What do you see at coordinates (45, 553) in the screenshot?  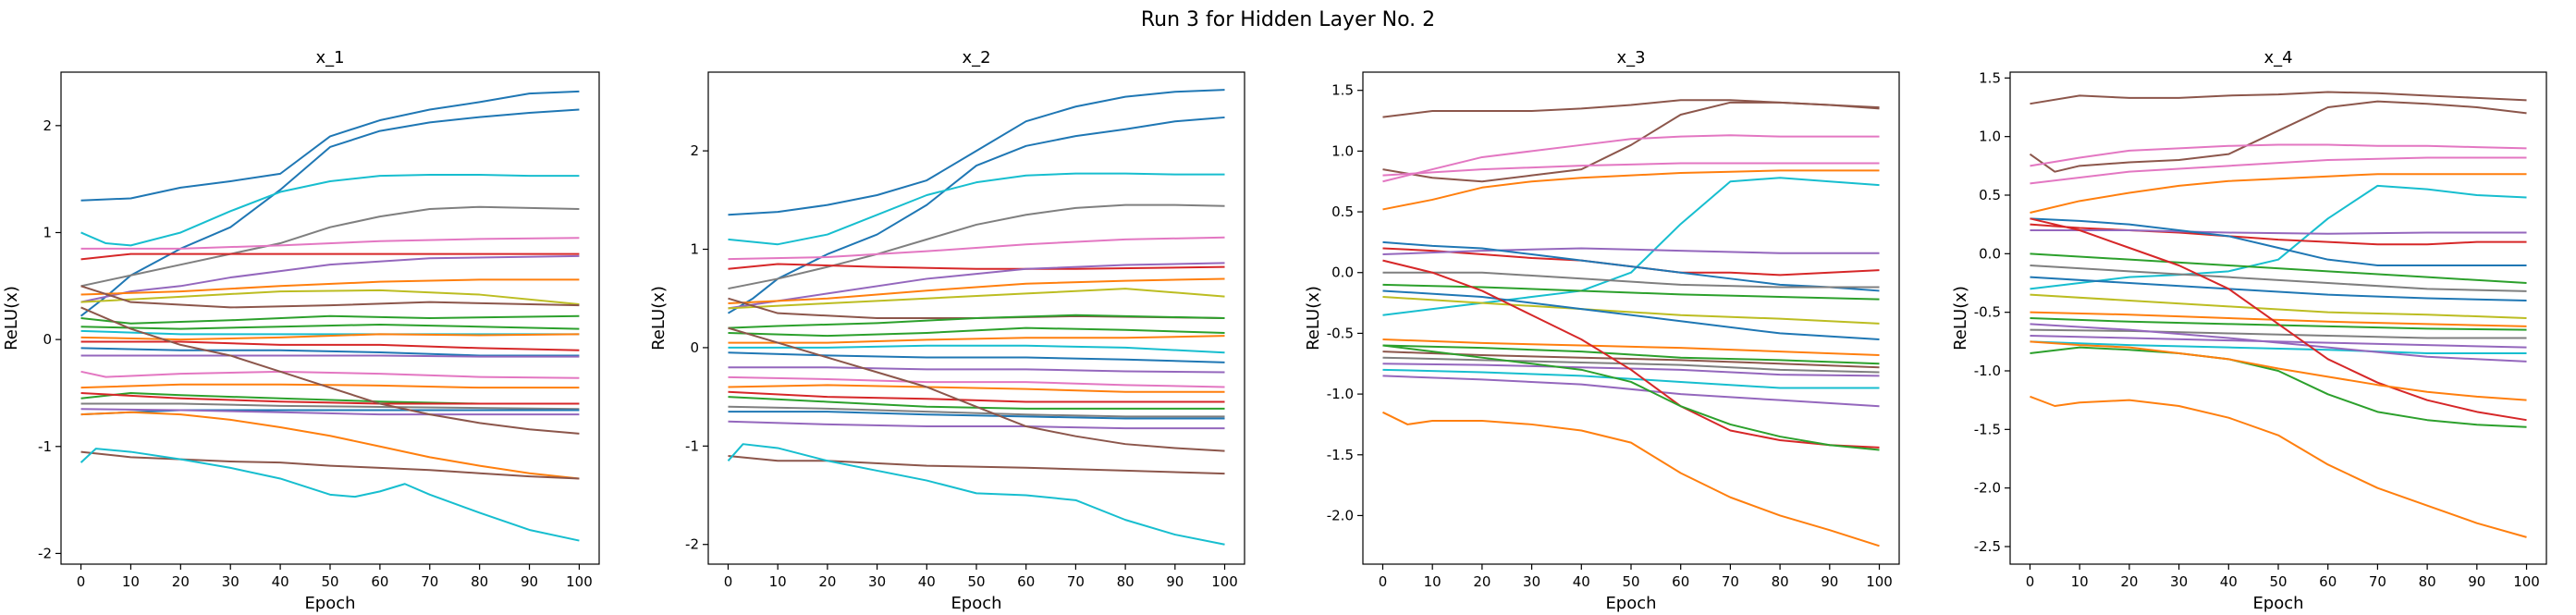 I see `y-tick-label: -2` at bounding box center [45, 553].